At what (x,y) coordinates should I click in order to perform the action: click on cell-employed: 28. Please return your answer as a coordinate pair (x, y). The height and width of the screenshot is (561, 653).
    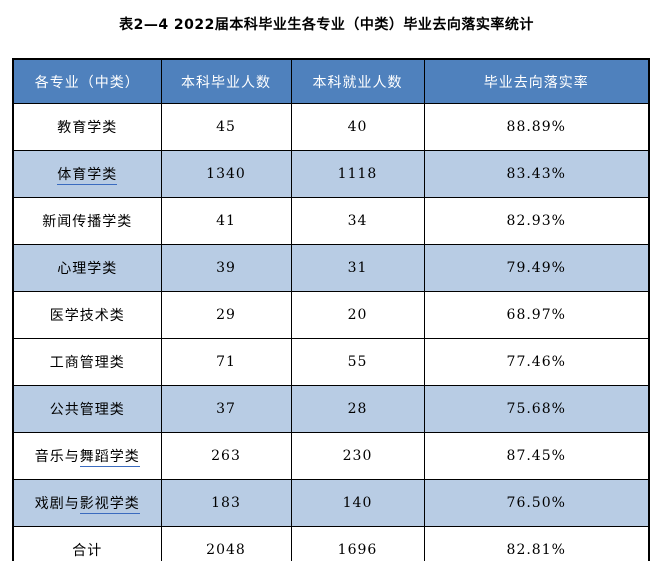
    Looking at the image, I should click on (357, 409).